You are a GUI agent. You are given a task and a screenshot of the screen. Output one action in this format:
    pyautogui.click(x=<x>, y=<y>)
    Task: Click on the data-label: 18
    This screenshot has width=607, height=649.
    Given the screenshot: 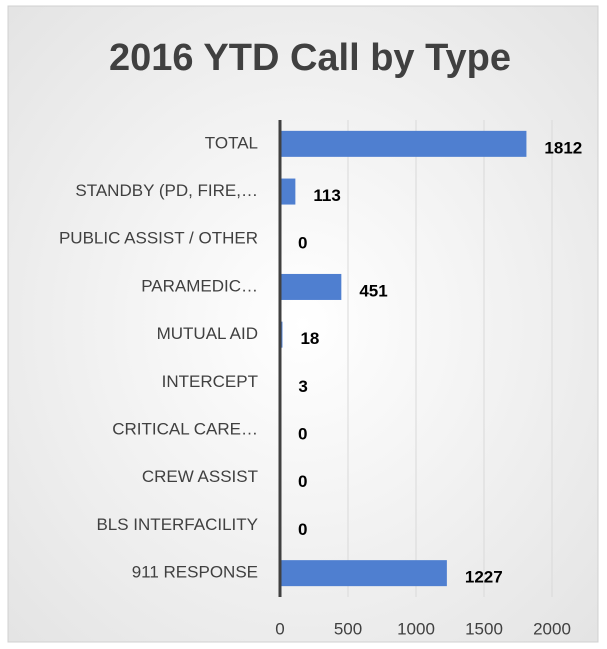 What is the action you would take?
    pyautogui.click(x=309, y=338)
    